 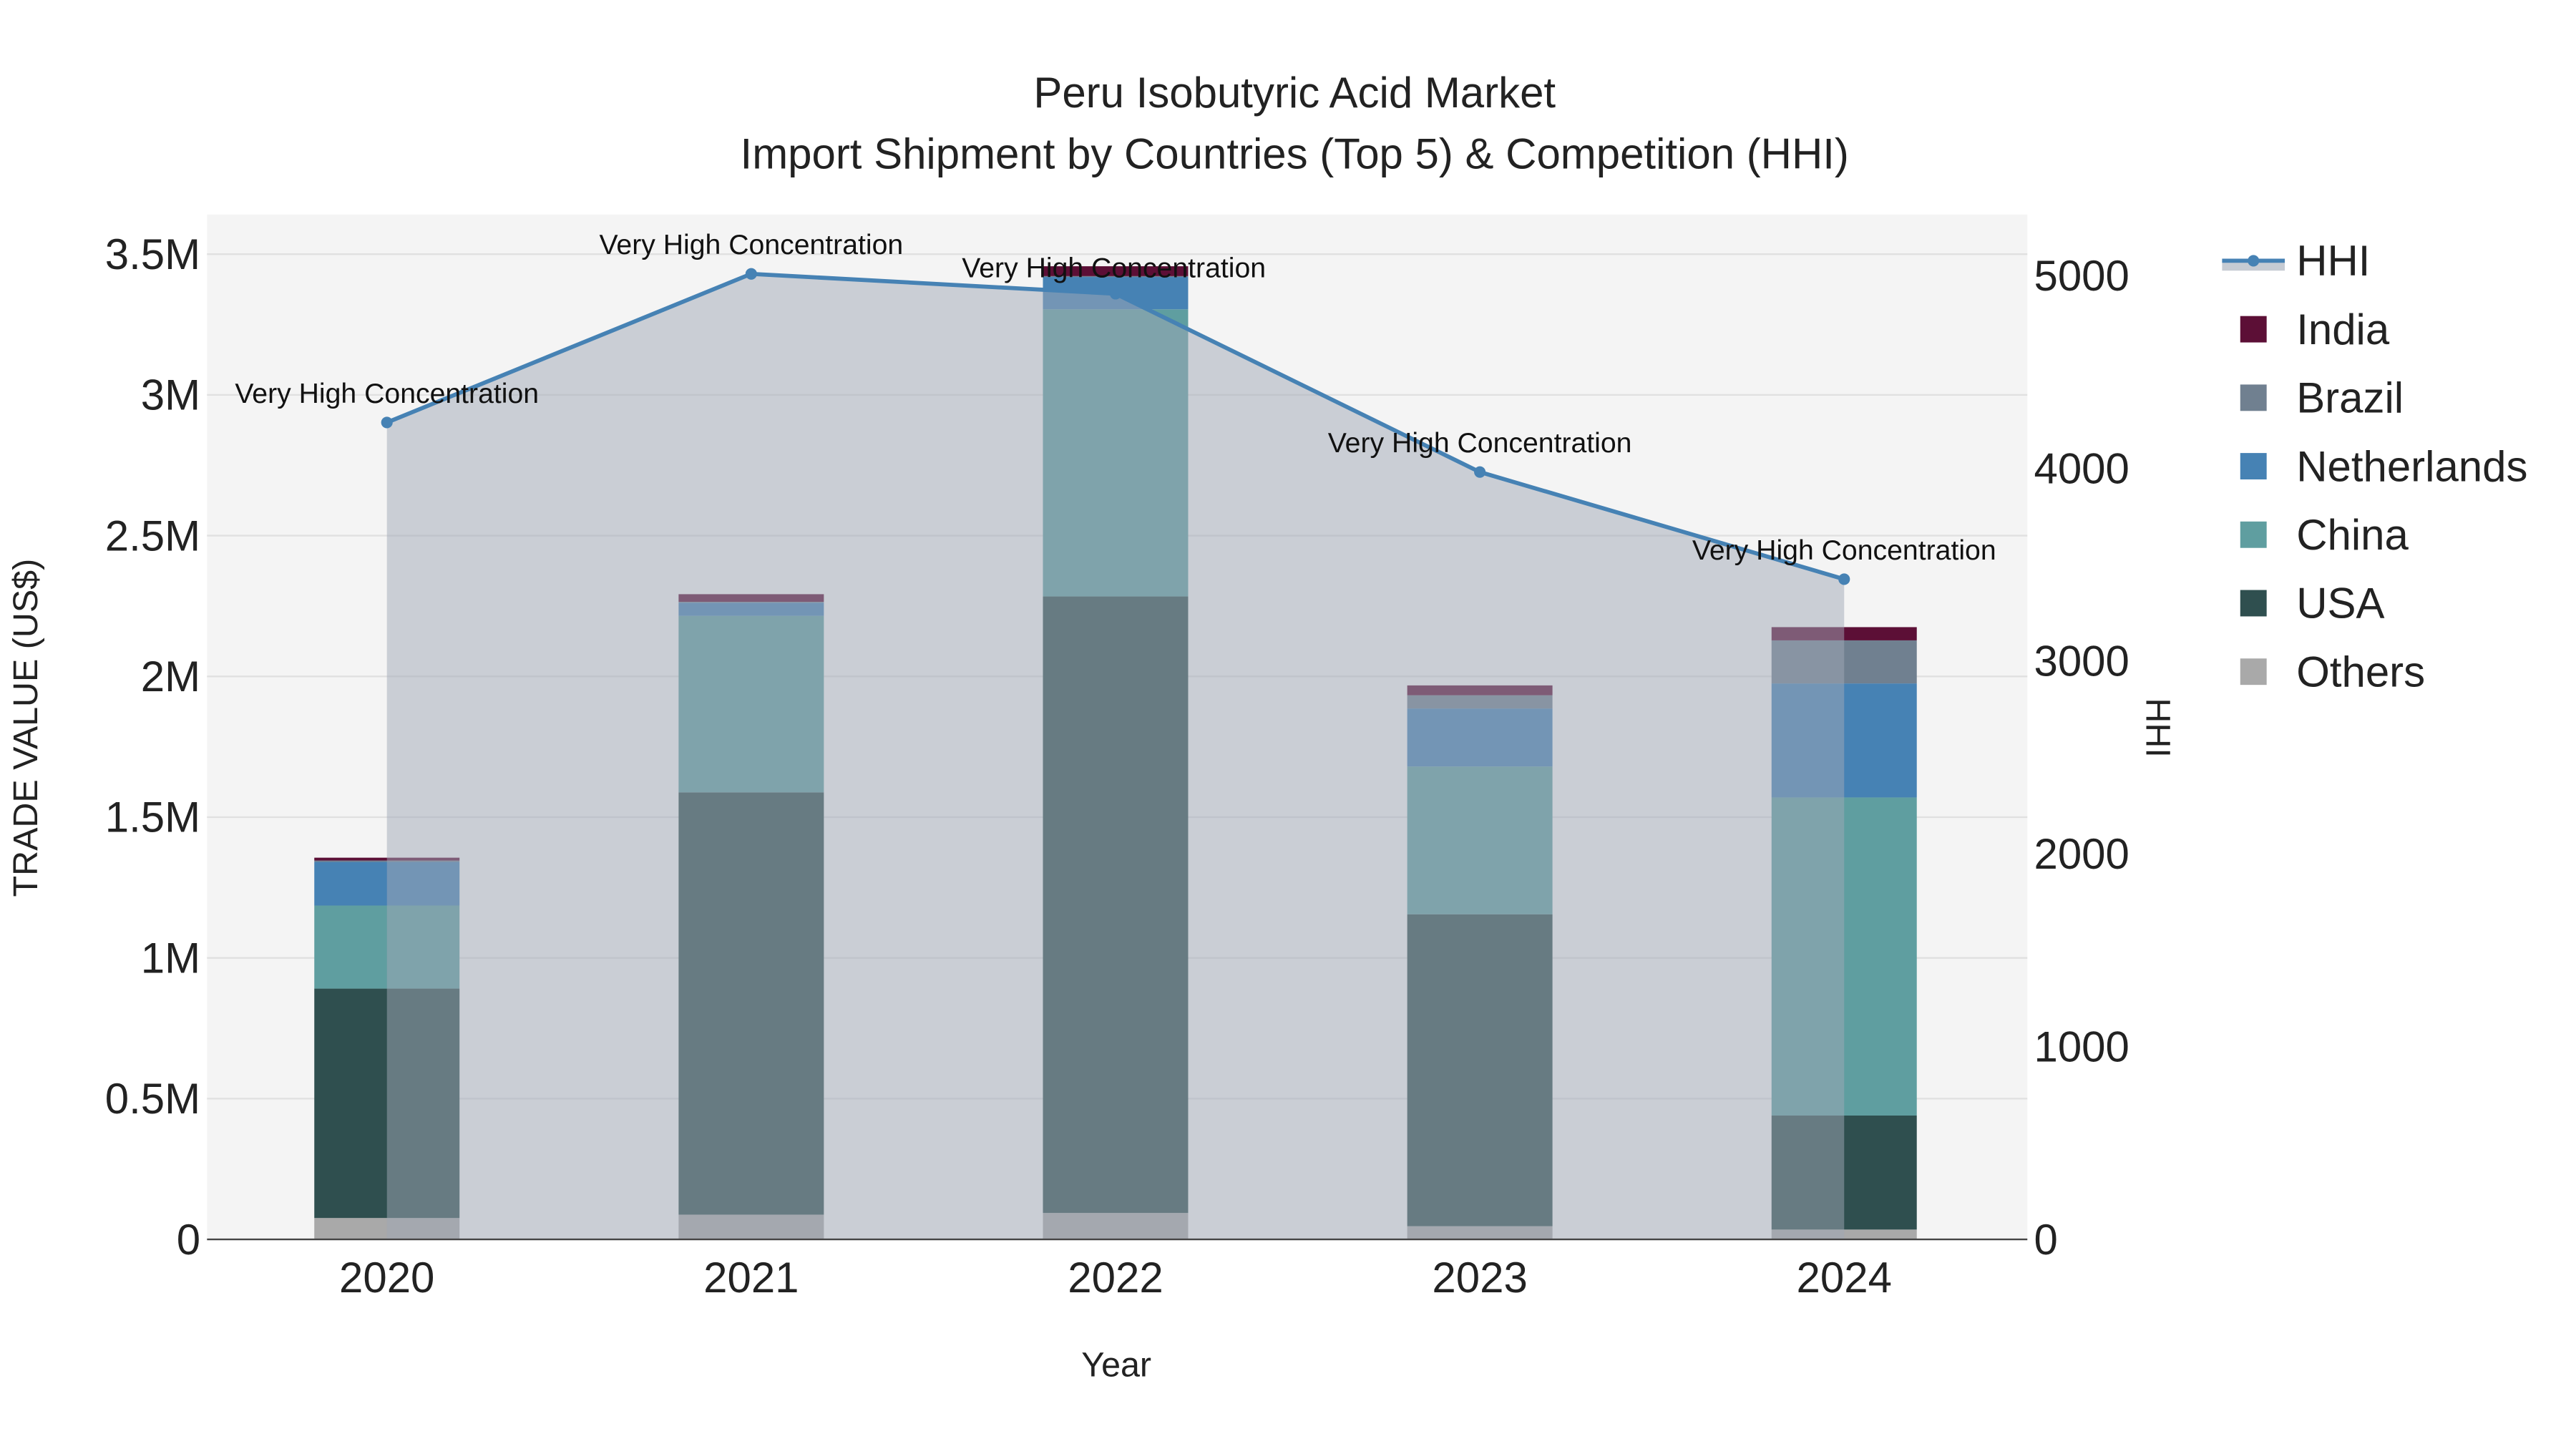 What do you see at coordinates (2081, 662) in the screenshot?
I see `y2-tick-label: 3000` at bounding box center [2081, 662].